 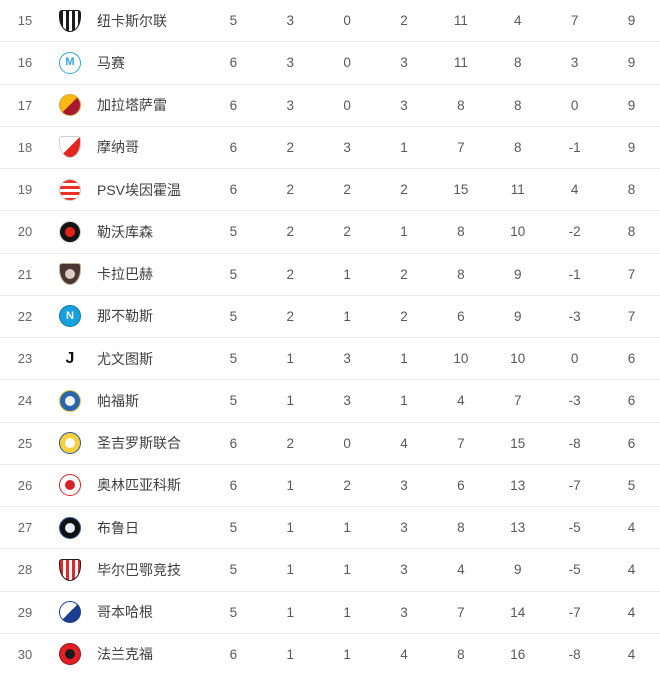 What do you see at coordinates (518, 232) in the screenshot?
I see `stat-goals-against: 10` at bounding box center [518, 232].